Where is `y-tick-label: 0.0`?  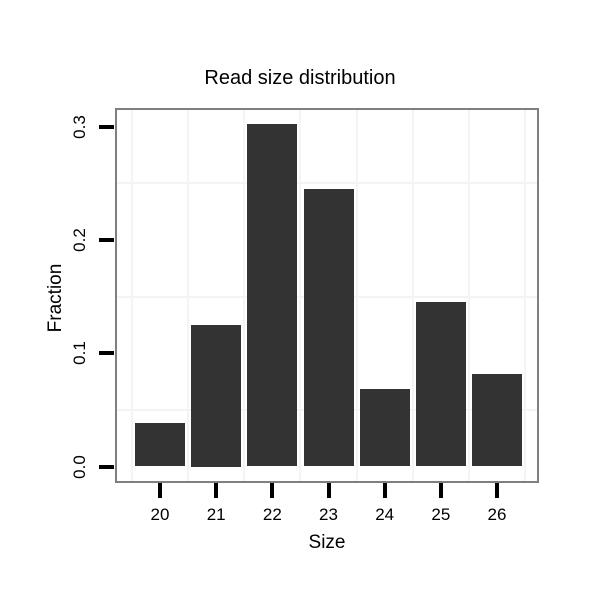 y-tick-label: 0.0 is located at coordinates (79, 466).